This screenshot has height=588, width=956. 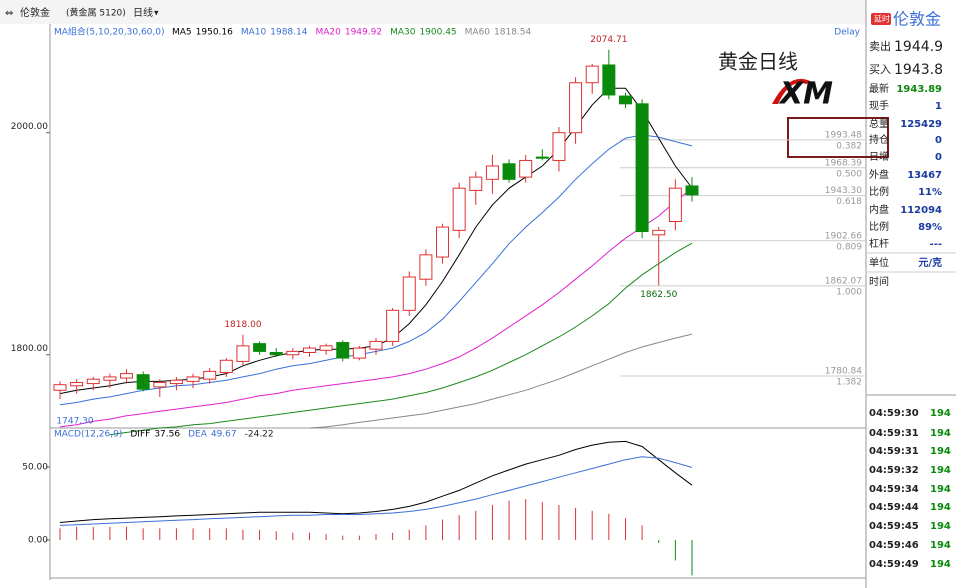 I want to click on quote-value: 0, so click(x=938, y=140).